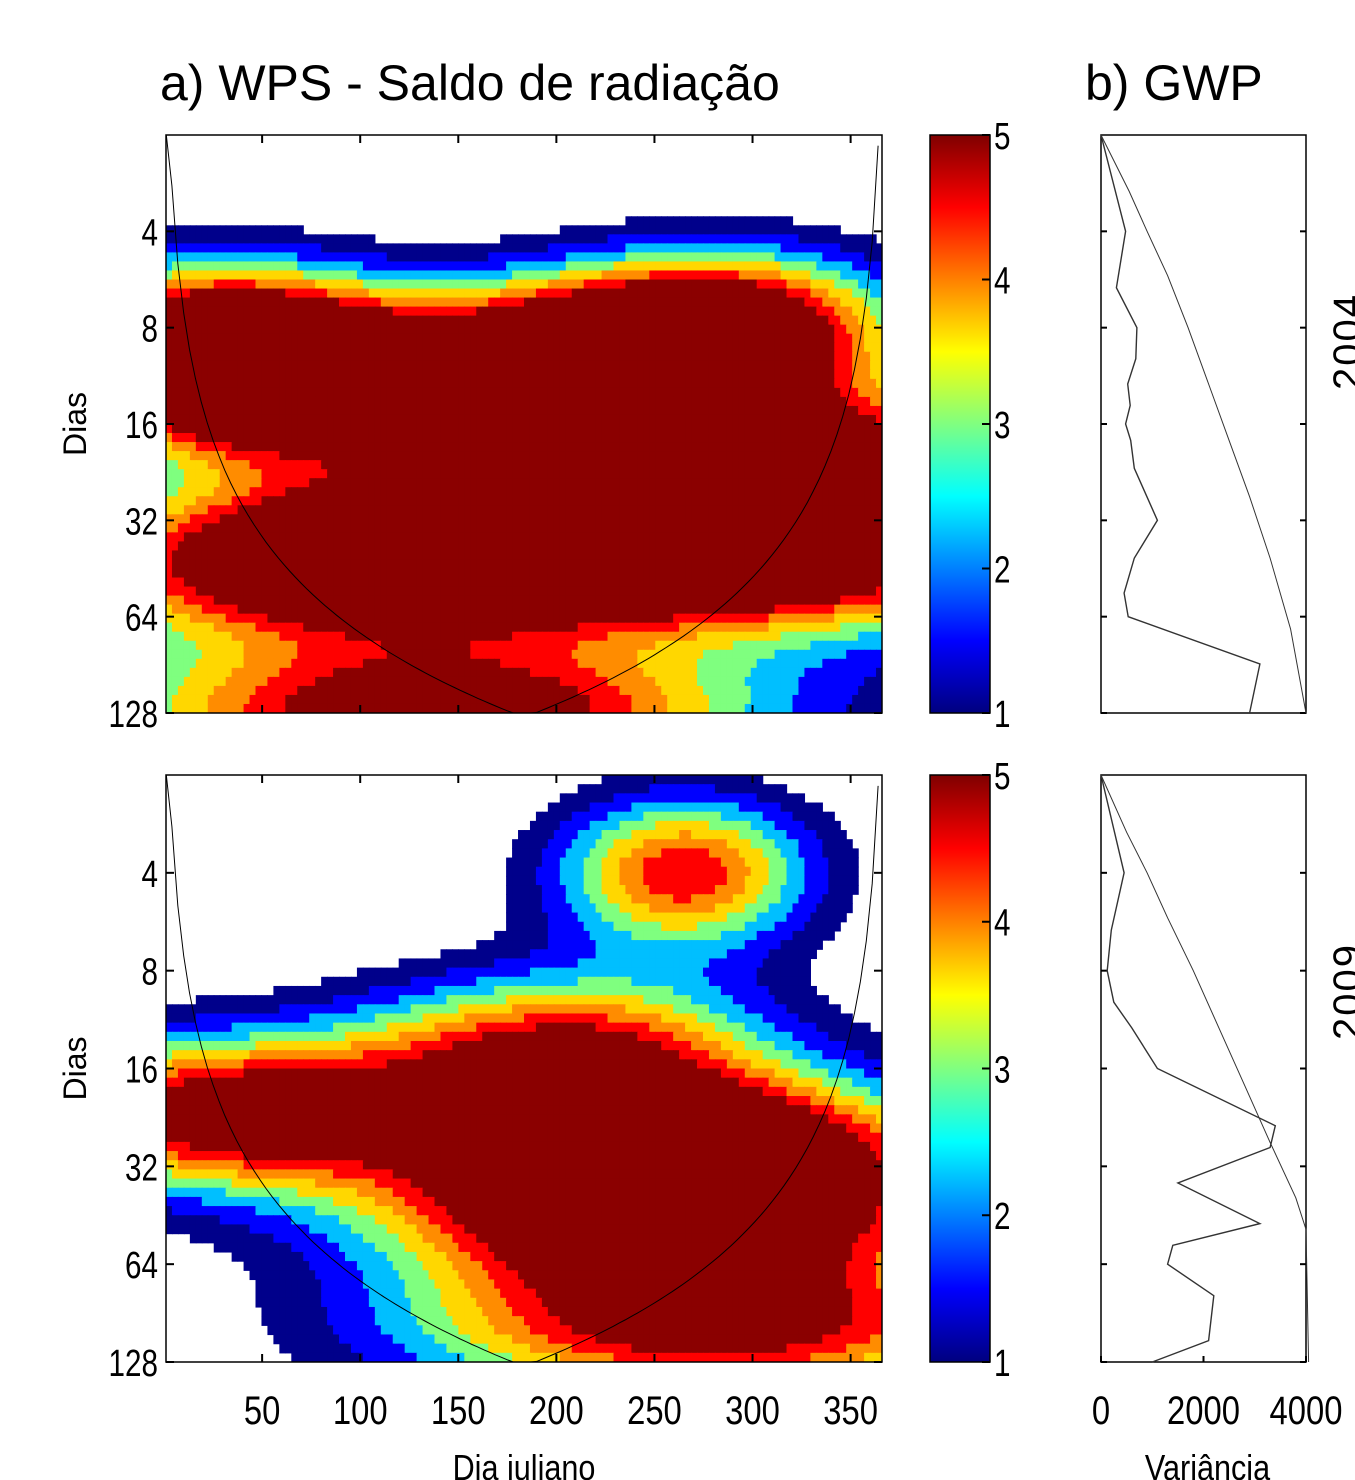 The height and width of the screenshot is (1480, 1355). Describe the element at coordinates (850, 1410) in the screenshot. I see `x-tick-label: 350` at that location.